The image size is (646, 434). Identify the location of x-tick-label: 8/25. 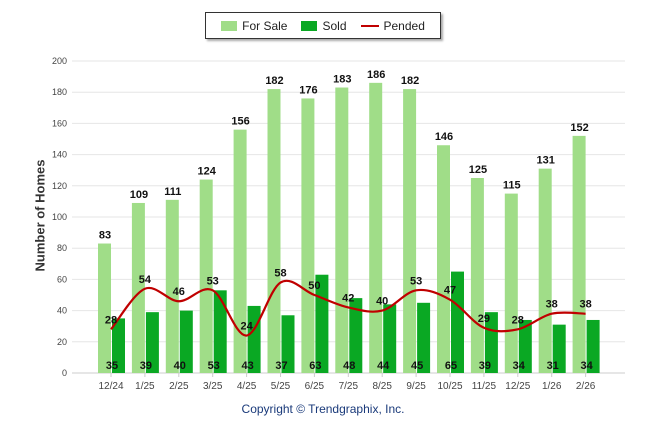
(382, 386).